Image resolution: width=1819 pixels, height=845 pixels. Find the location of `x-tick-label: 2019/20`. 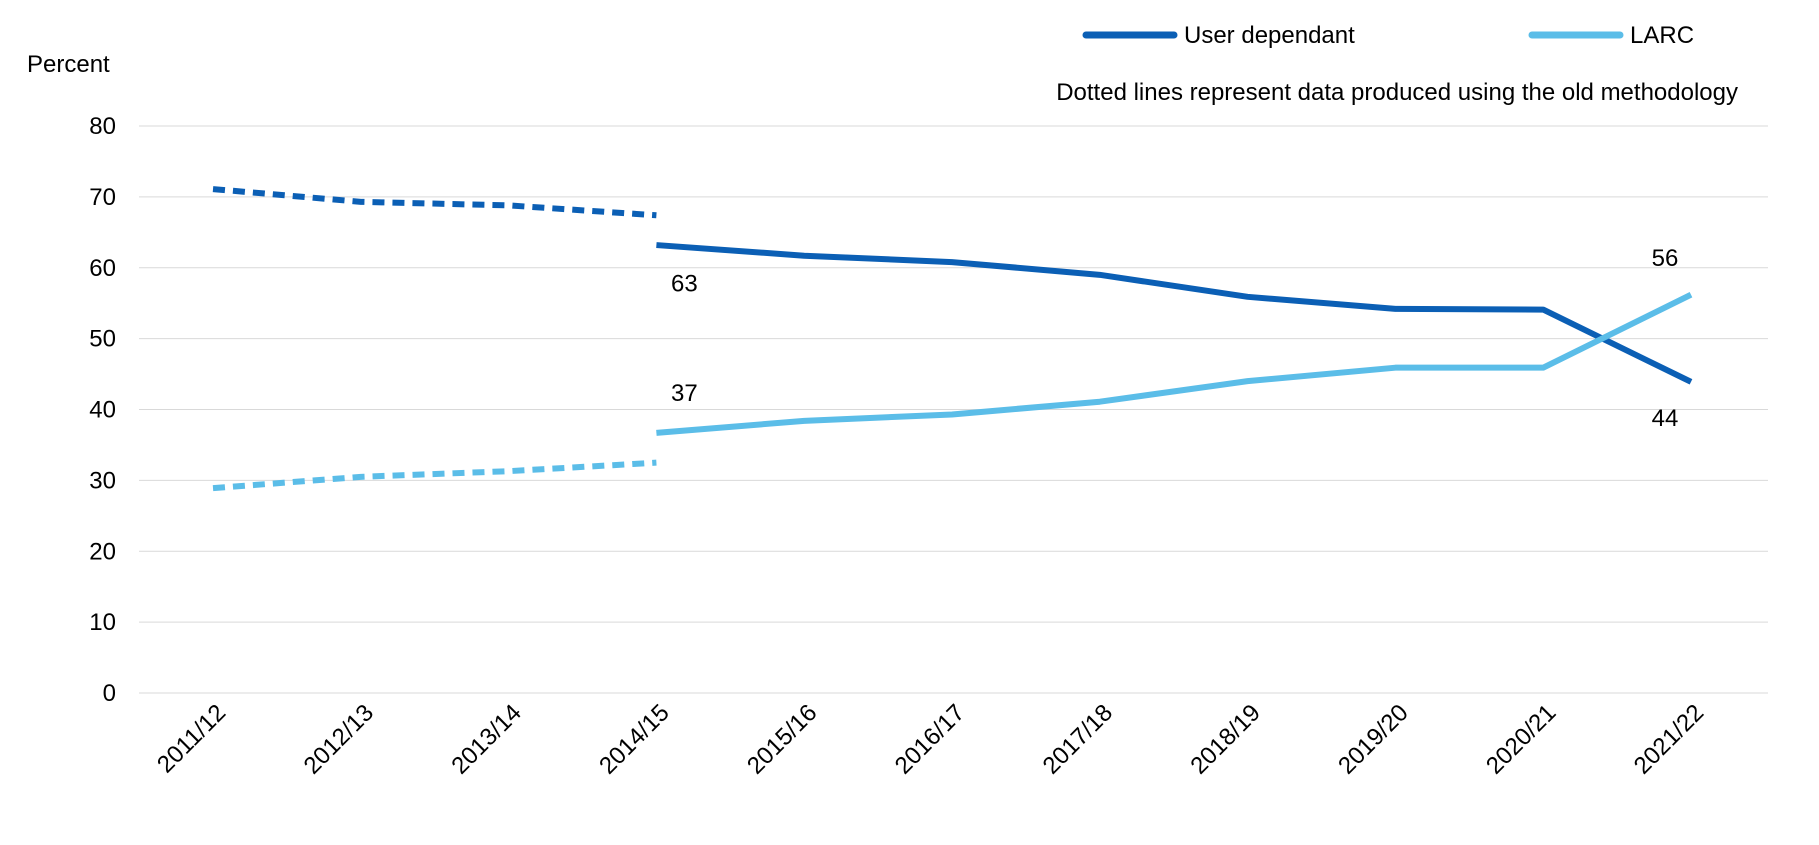

x-tick-label: 2019/20 is located at coordinates (1373, 739).